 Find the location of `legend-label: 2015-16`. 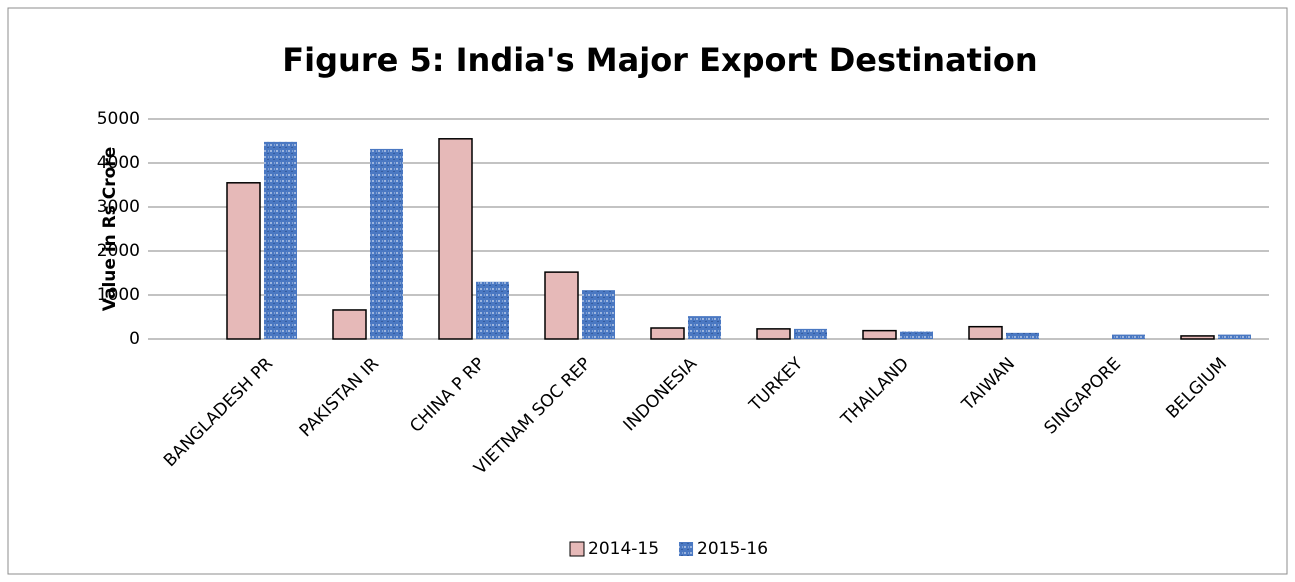

legend-label: 2015-16 is located at coordinates (732, 549).